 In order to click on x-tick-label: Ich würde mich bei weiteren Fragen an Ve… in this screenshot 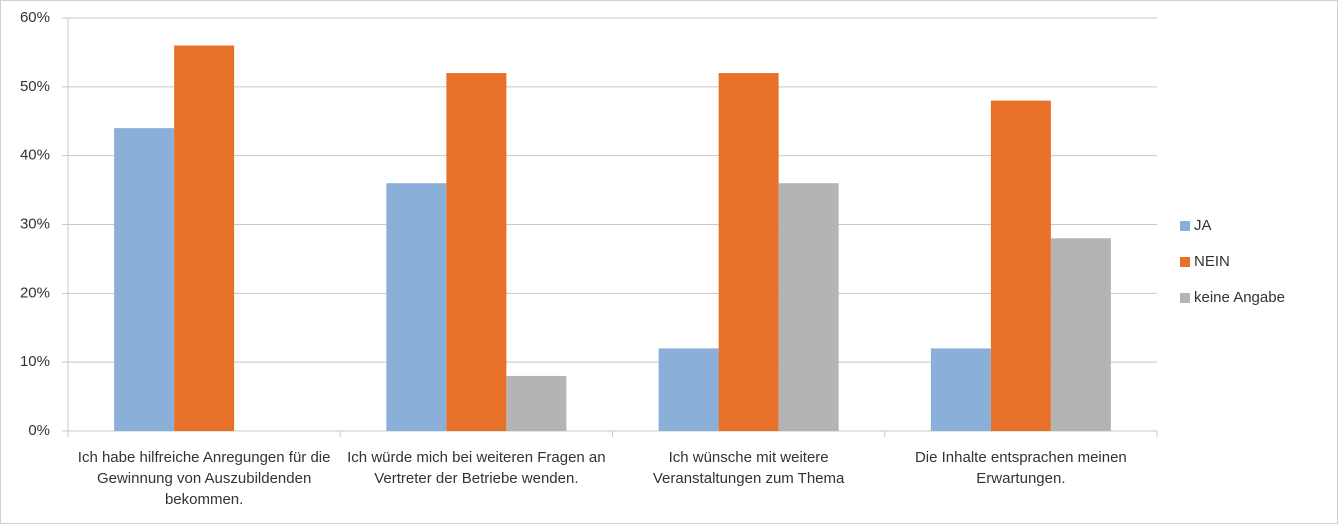, I will do `click(476, 468)`.